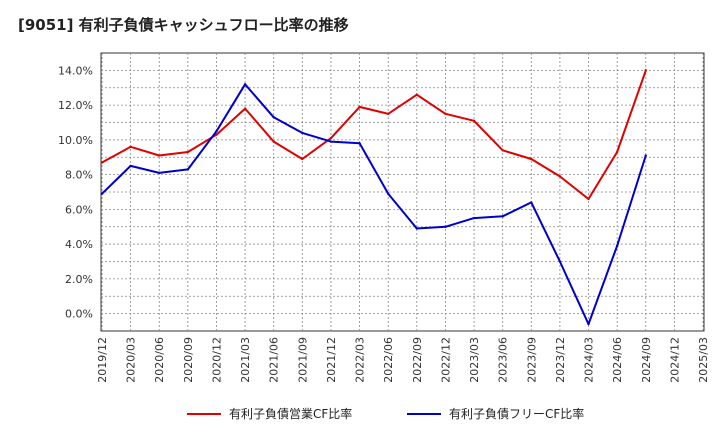 The image size is (720, 440). I want to click on x-tick-label: 2024/06, so click(617, 360).